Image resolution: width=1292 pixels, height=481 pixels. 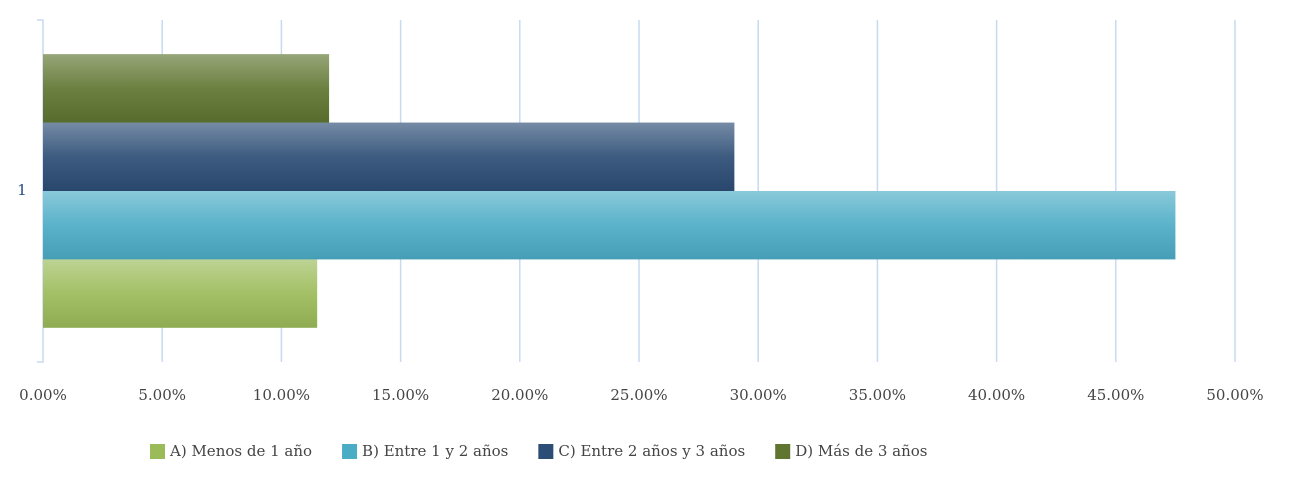 What do you see at coordinates (519, 395) in the screenshot?
I see `x-tick-label: 20.00%` at bounding box center [519, 395].